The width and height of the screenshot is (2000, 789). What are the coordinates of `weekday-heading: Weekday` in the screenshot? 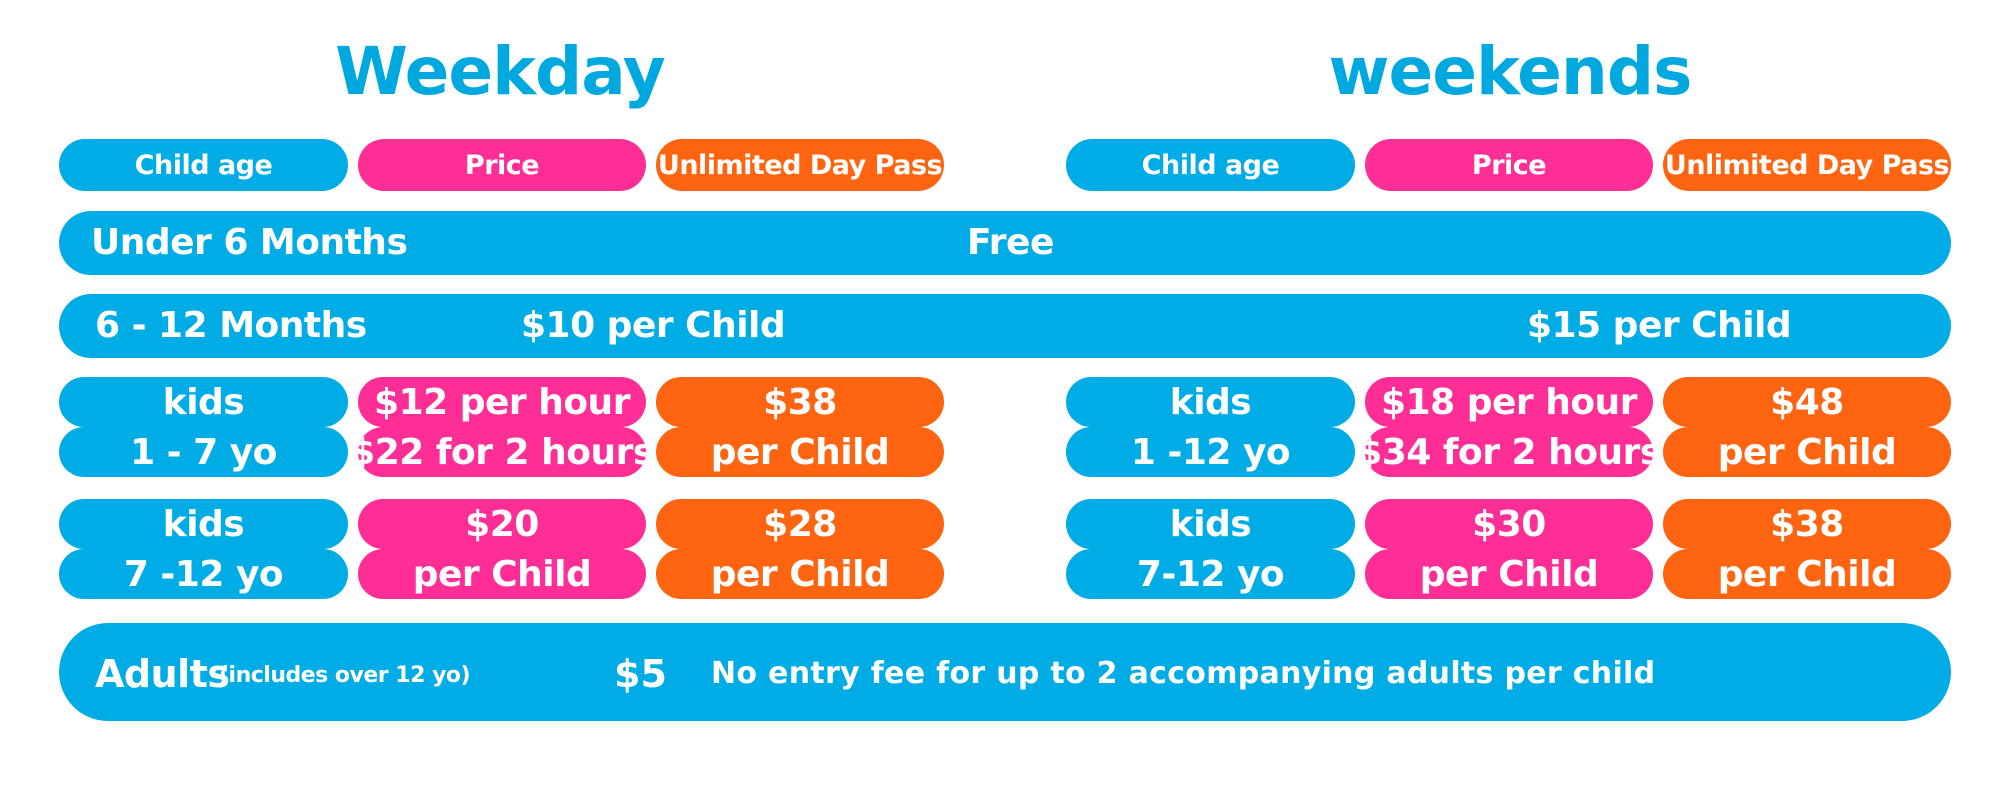 It's located at (500, 71).